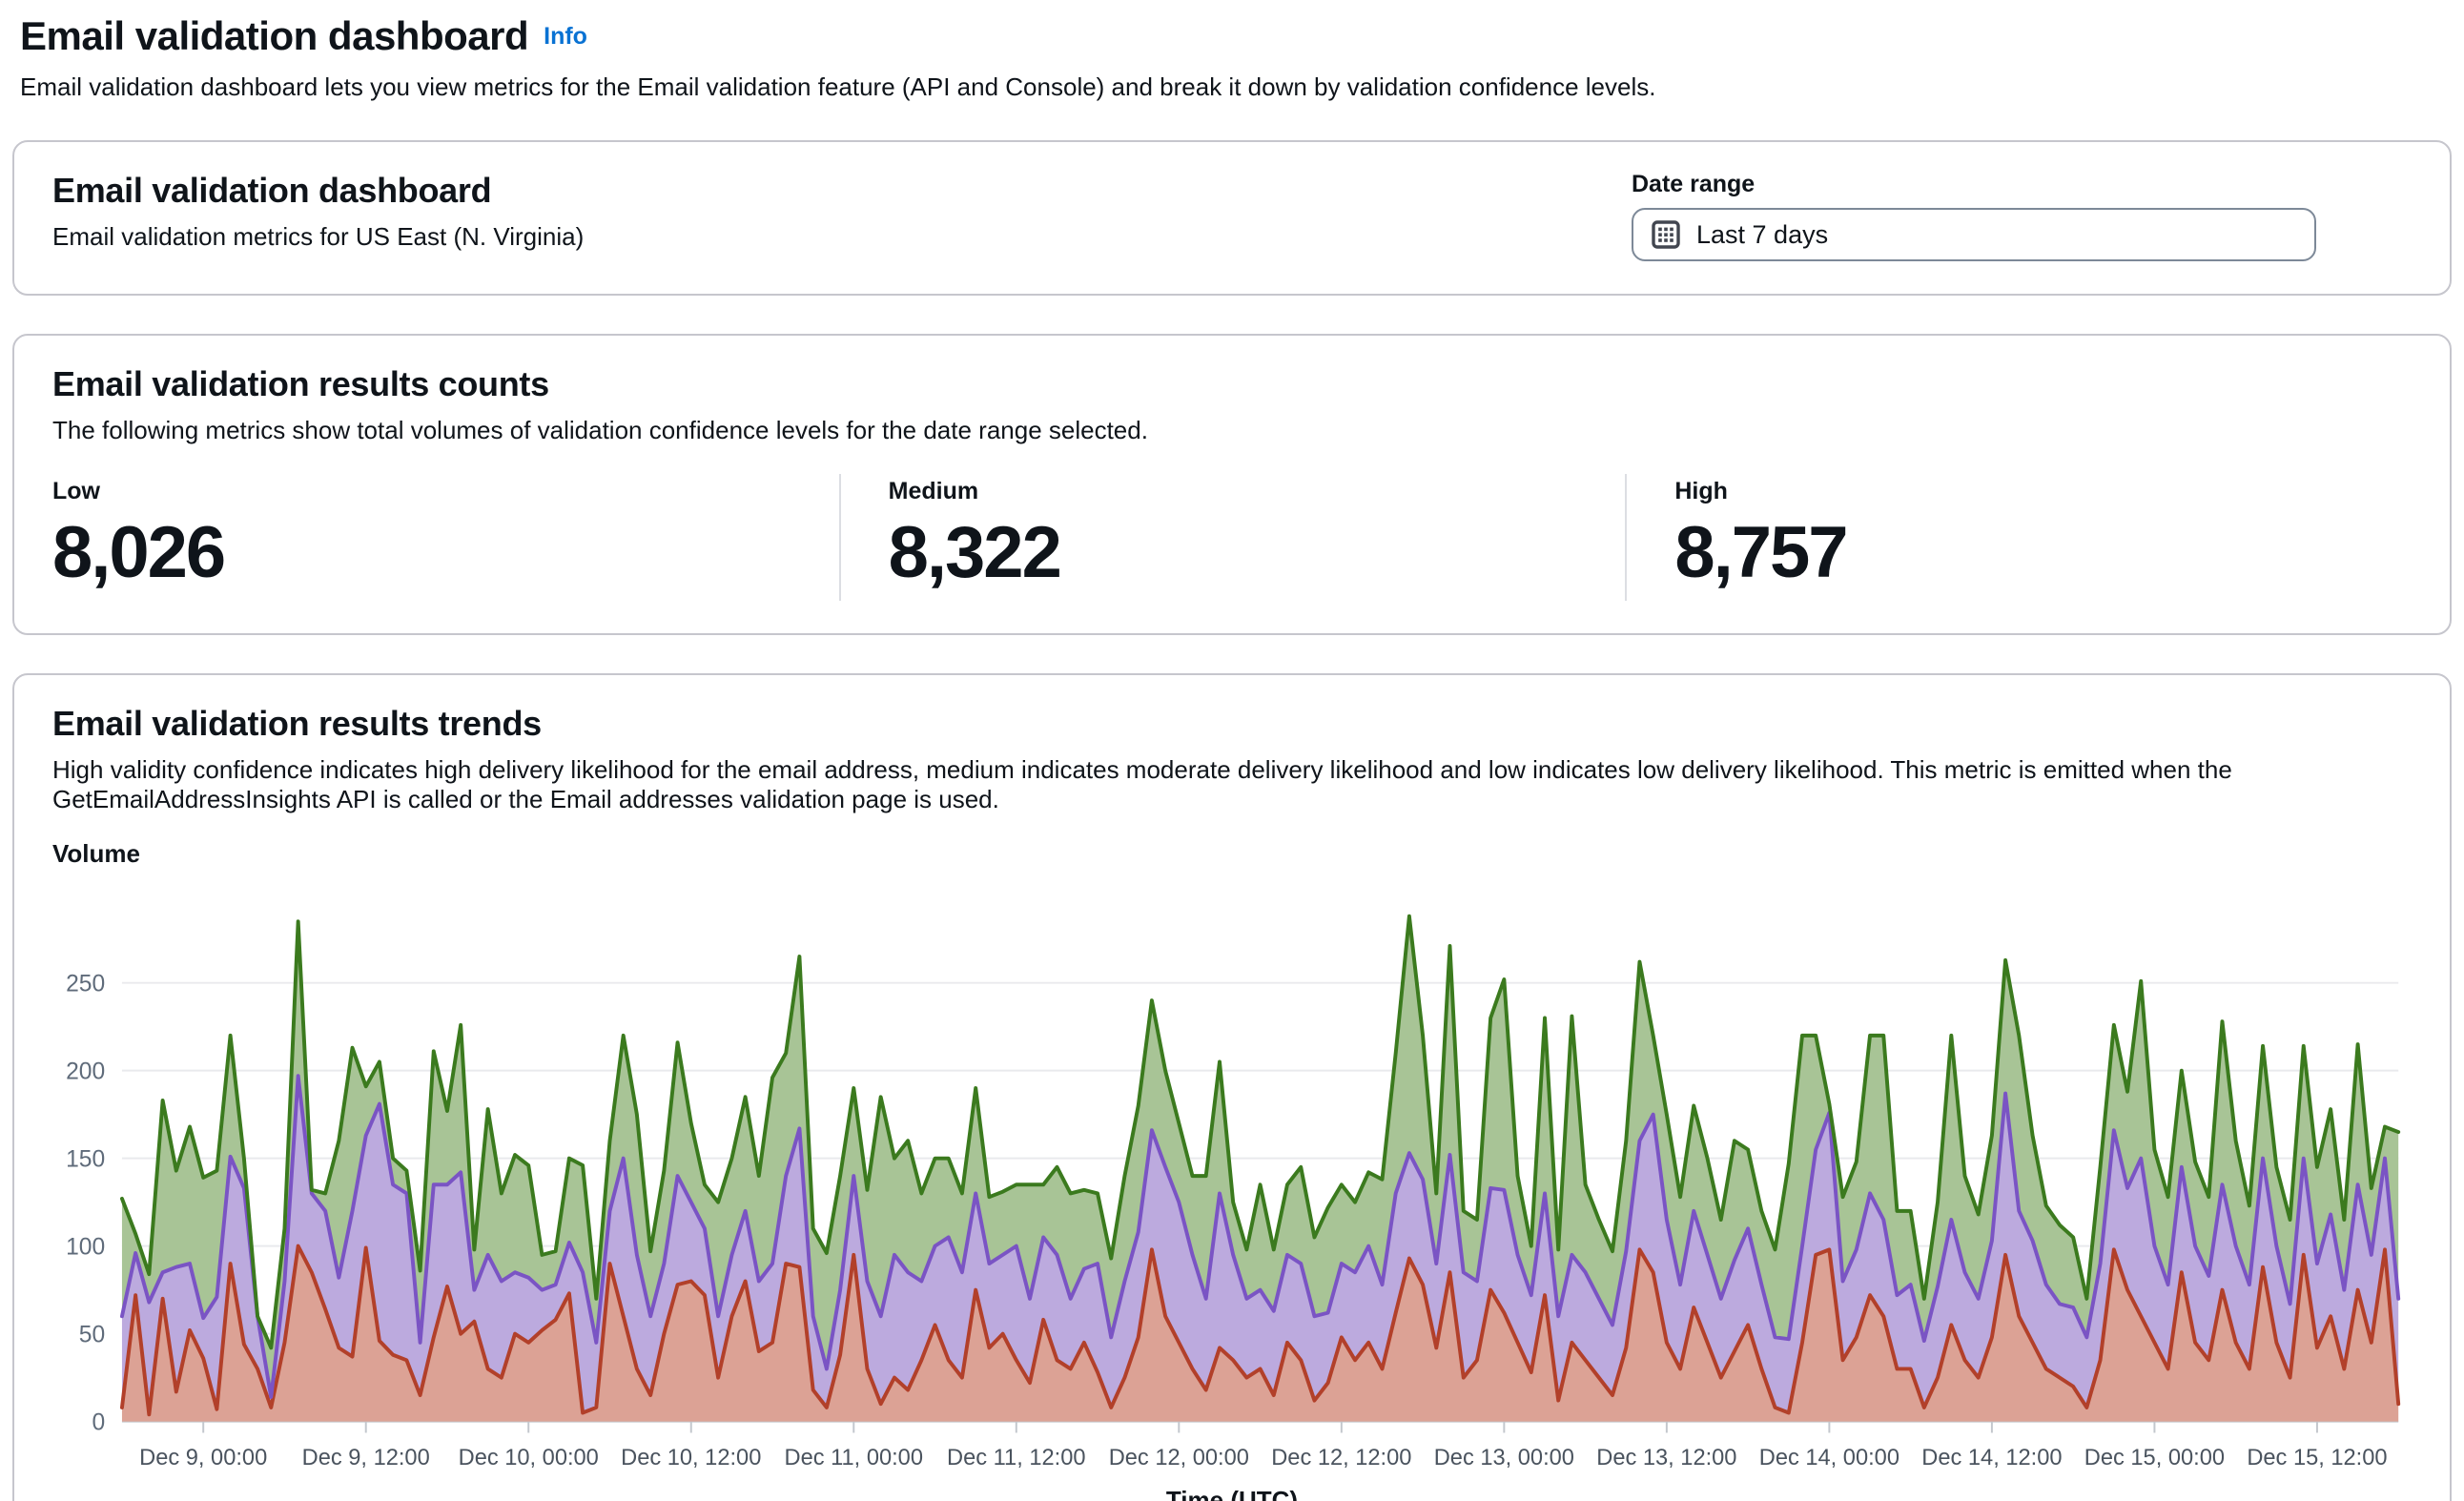  What do you see at coordinates (1992, 1458) in the screenshot?
I see `svg-text: Dec 14, 12:00` at bounding box center [1992, 1458].